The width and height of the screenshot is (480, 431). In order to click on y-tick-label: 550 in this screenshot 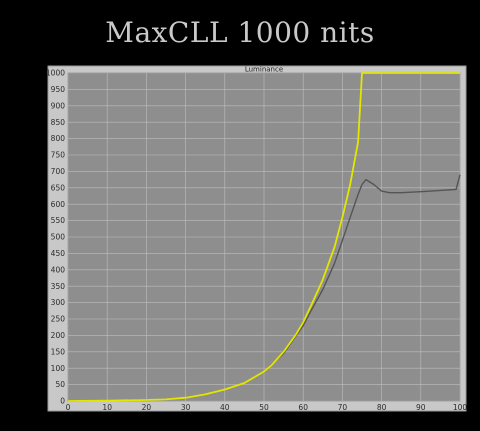, I will do `click(58, 220)`.